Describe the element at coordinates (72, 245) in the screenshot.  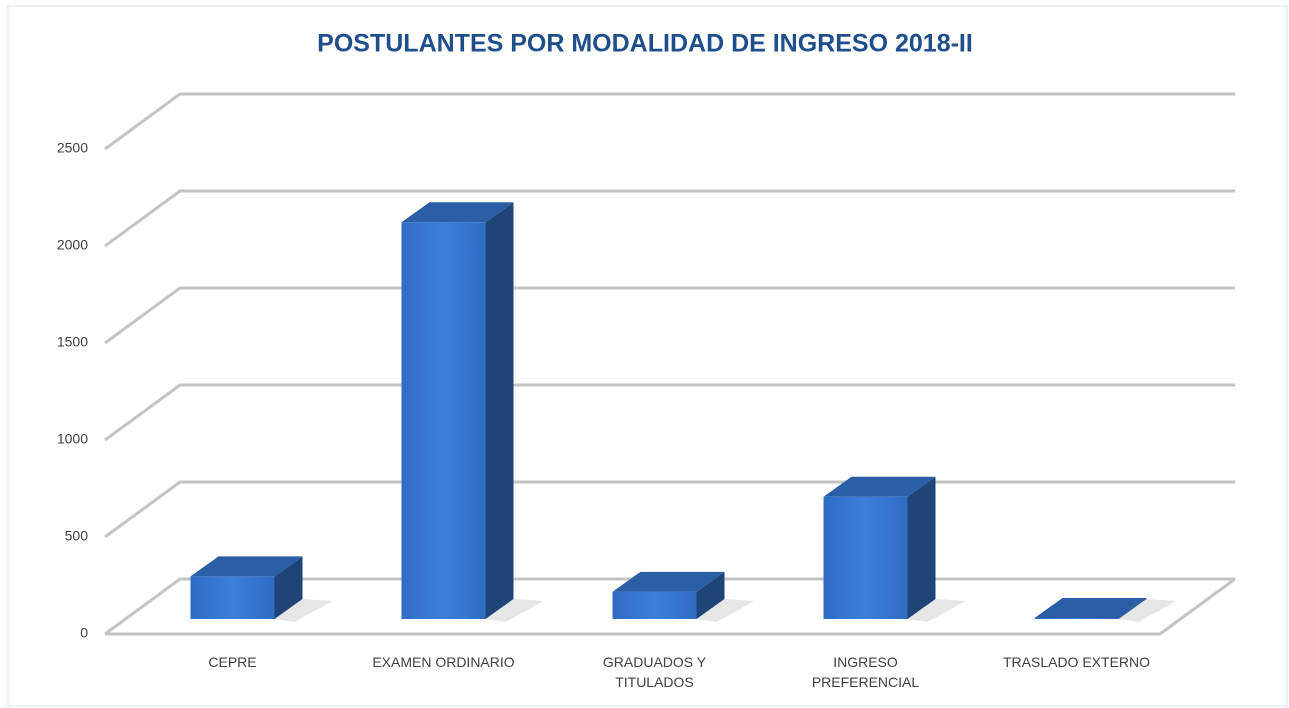
I see `y-tick-label: 2000` at that location.